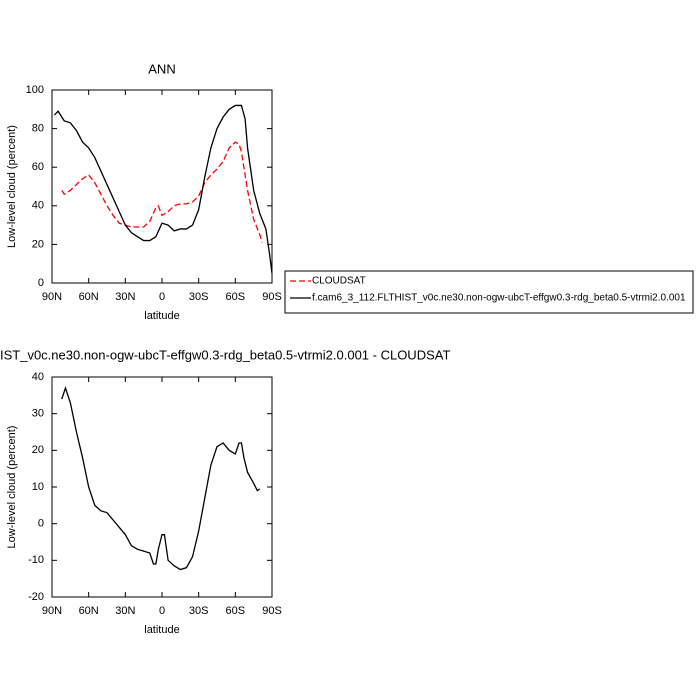 Image resolution: width=700 pixels, height=700 pixels. I want to click on legend-box, so click(489, 292).